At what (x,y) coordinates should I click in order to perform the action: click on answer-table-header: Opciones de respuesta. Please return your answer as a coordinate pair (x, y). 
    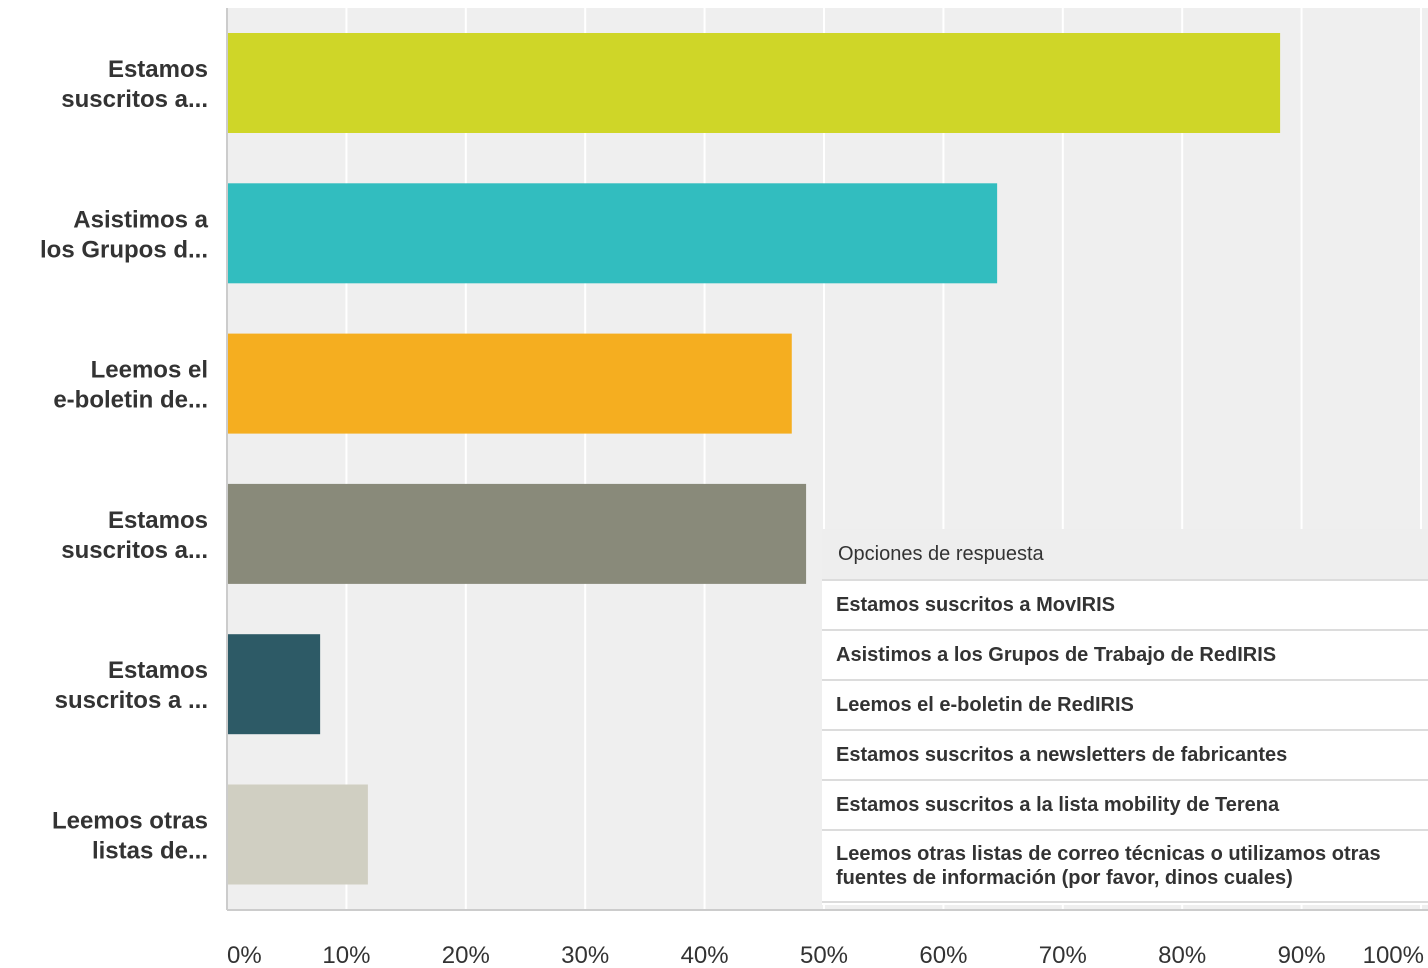
    Looking at the image, I should click on (1125, 555).